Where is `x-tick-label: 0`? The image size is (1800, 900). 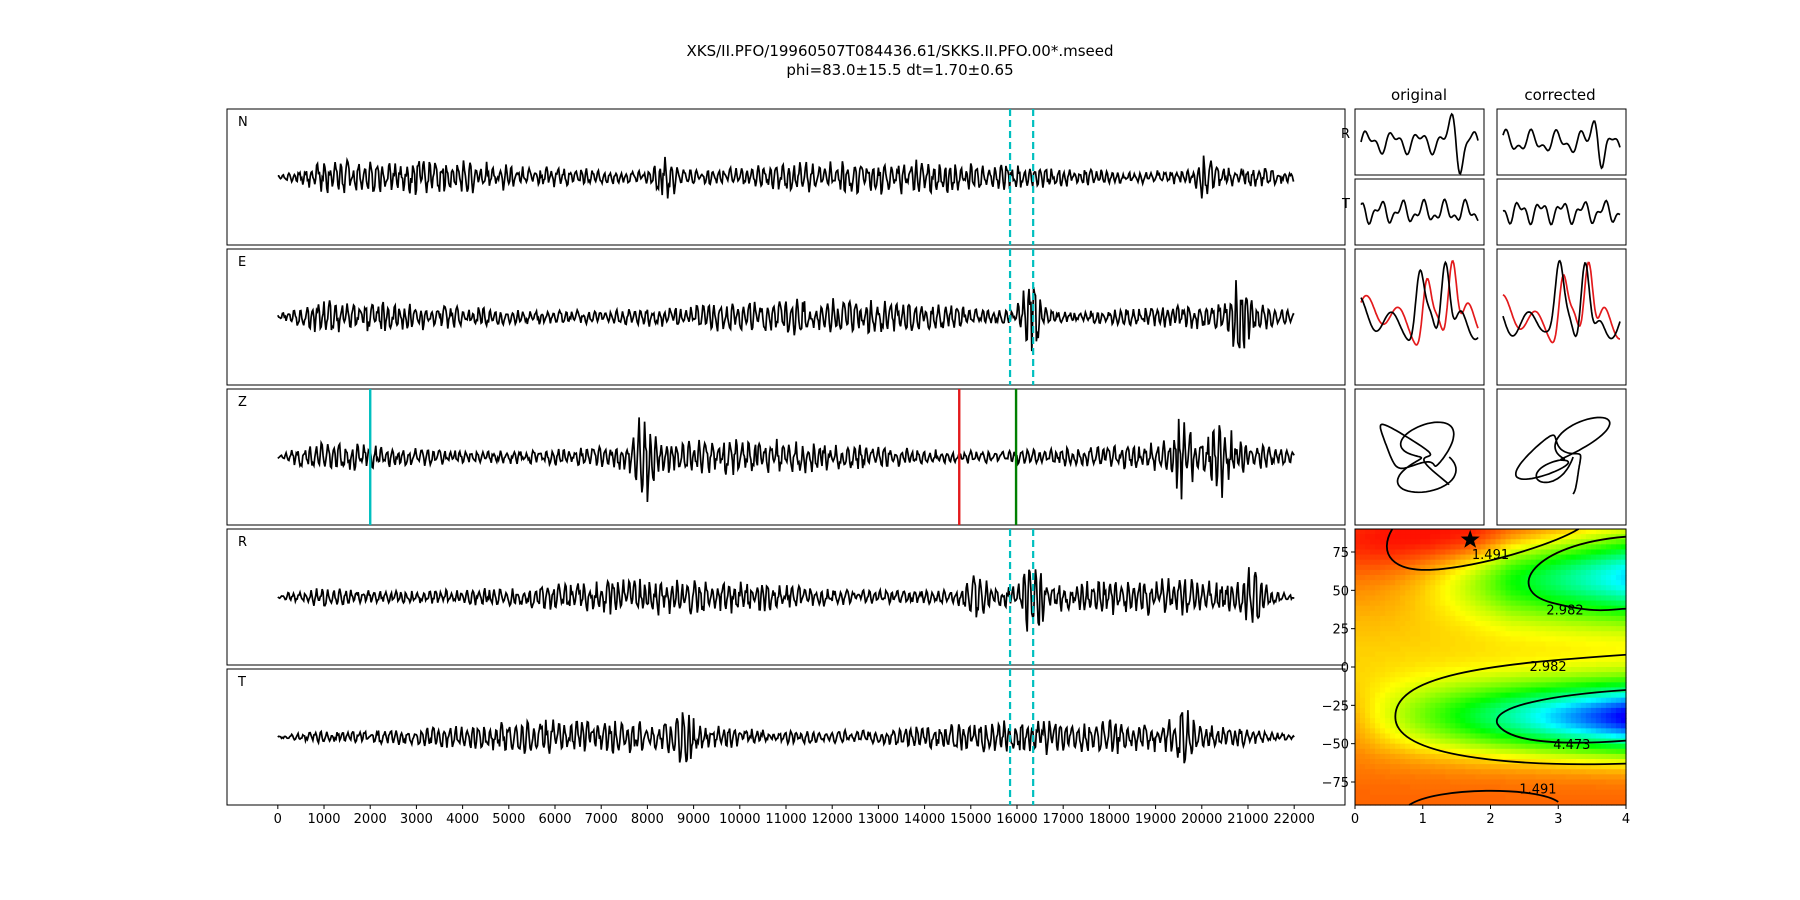 x-tick-label: 0 is located at coordinates (278, 819).